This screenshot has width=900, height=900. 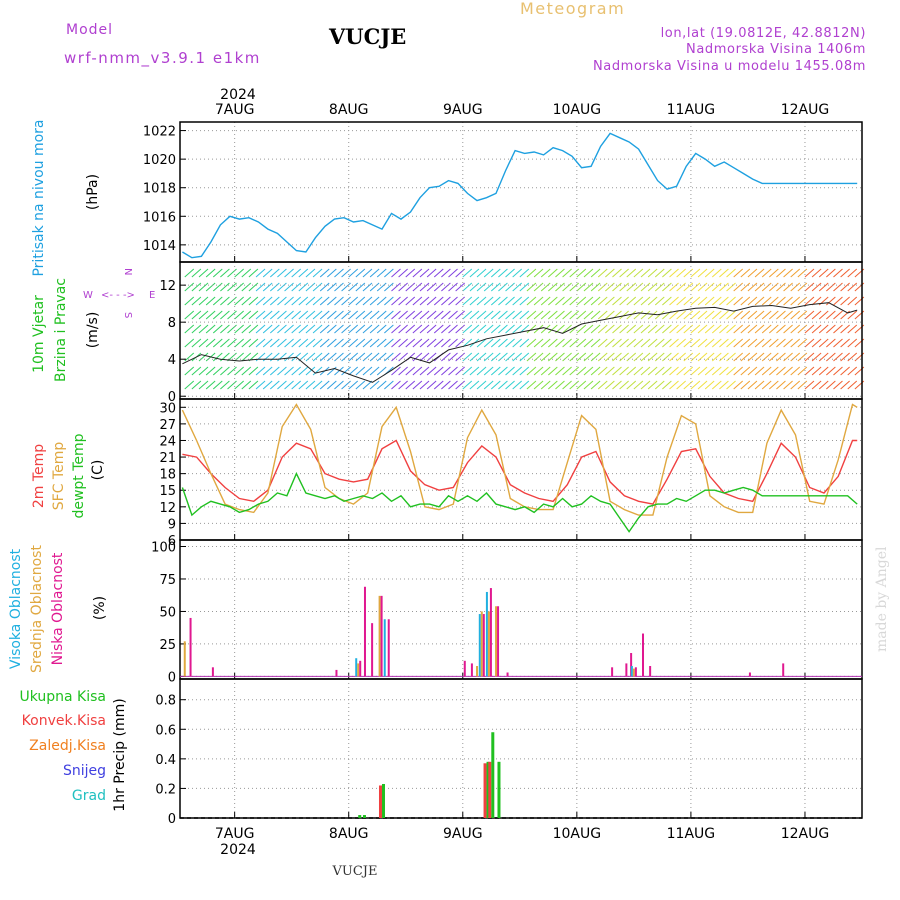 I want to click on temp-unit: (C), so click(x=98, y=470).